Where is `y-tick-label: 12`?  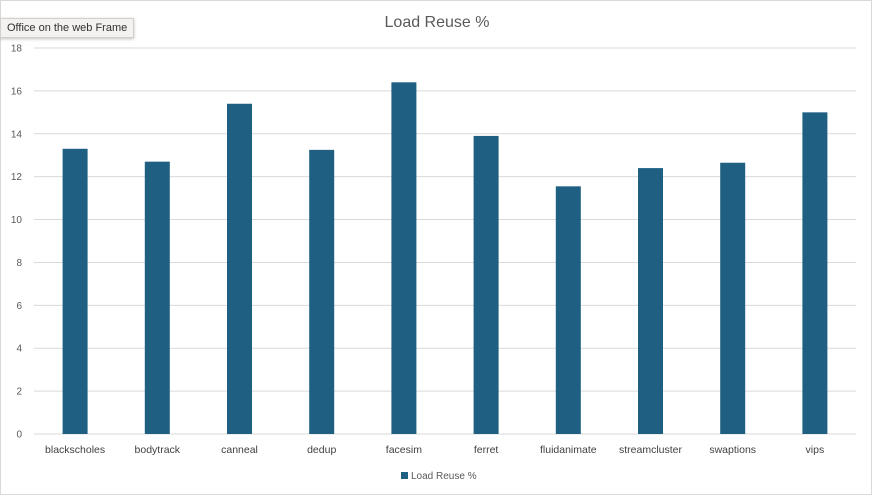 y-tick-label: 12 is located at coordinates (17, 177).